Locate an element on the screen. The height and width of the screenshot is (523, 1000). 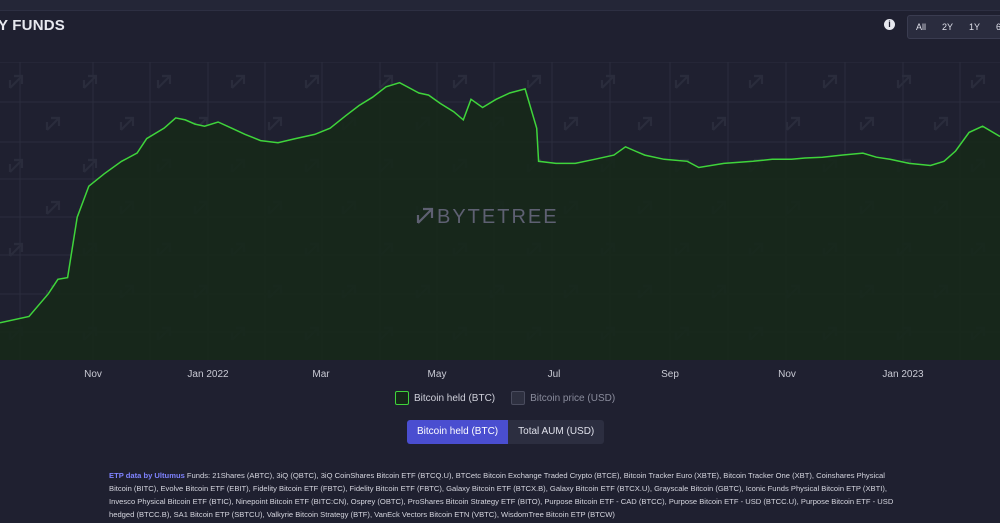
watermark-logo: BYTETREE is located at coordinates (487, 217).